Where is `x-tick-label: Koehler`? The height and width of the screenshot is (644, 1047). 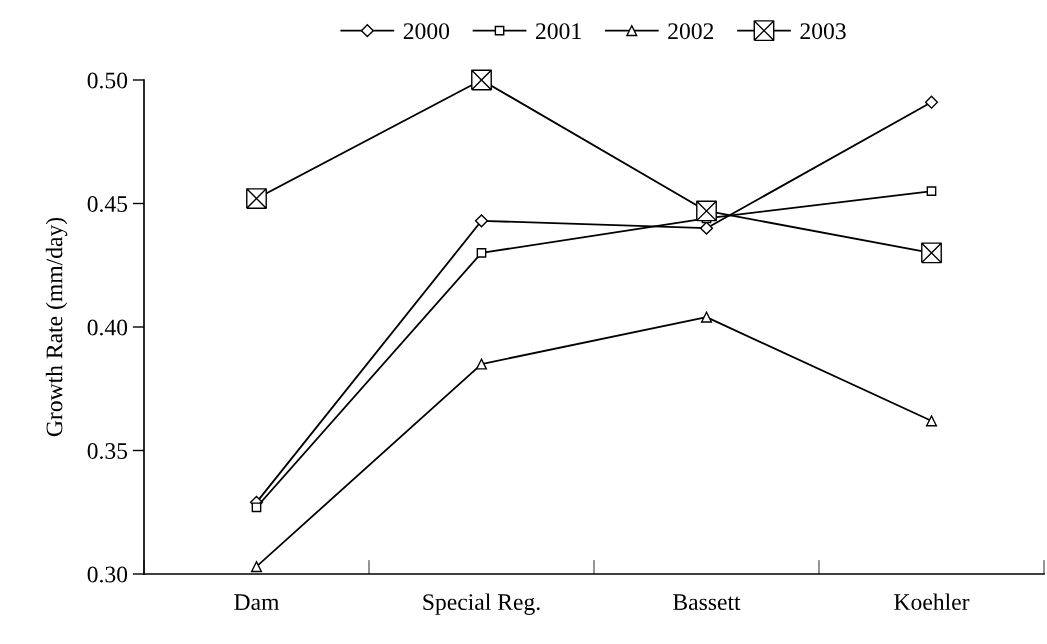 x-tick-label: Koehler is located at coordinates (932, 602).